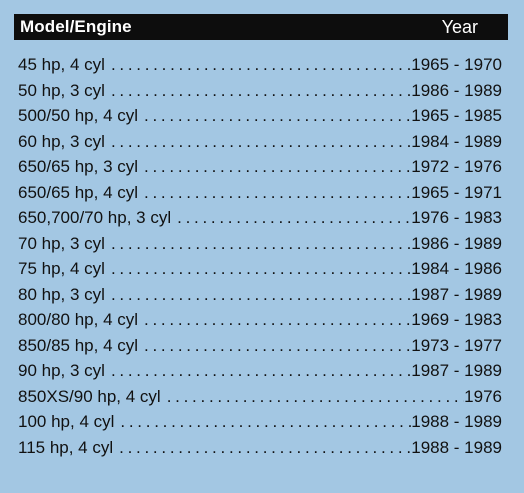  I want to click on model-engine-cell: 115 hp, 4 cyl, so click(66, 447).